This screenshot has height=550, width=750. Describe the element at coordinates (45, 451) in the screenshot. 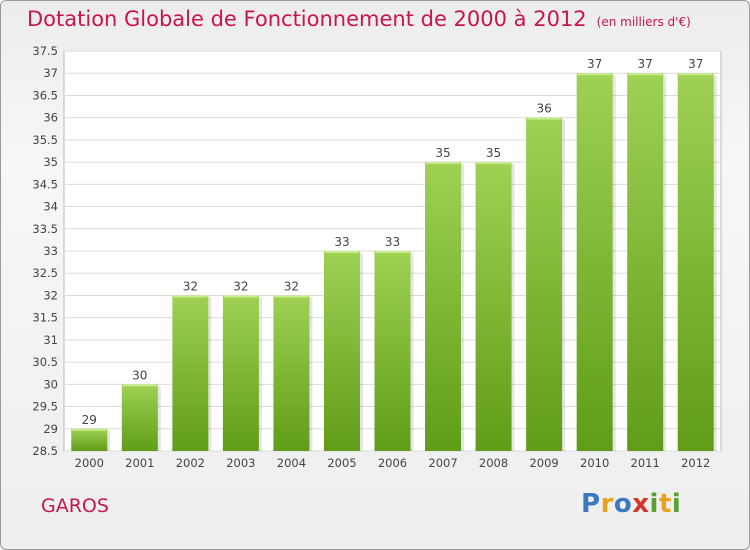

I see `y-tick-label: 28.5` at that location.